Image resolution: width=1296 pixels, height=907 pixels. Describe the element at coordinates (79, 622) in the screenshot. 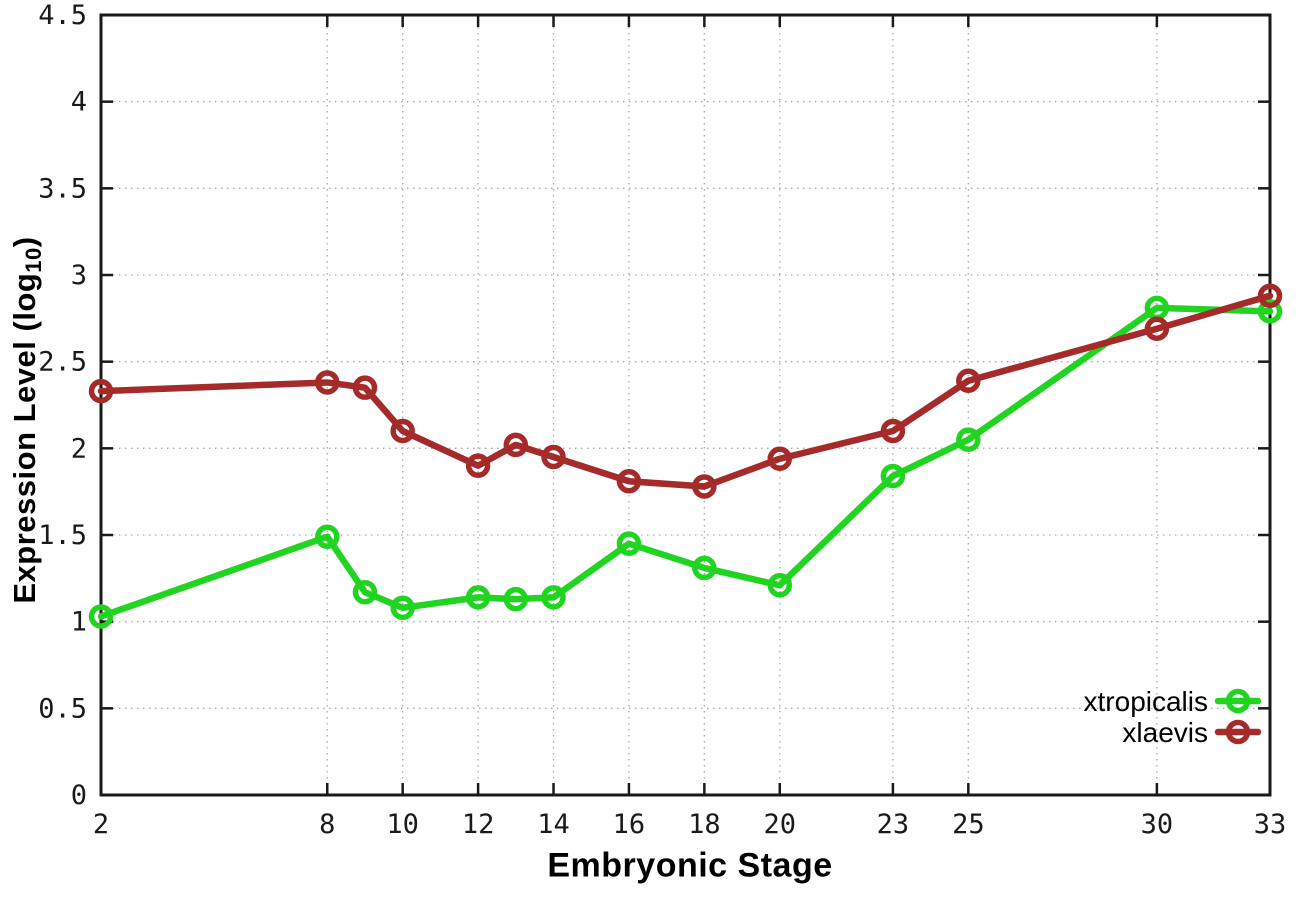

I see `y-tick-label: 1` at that location.